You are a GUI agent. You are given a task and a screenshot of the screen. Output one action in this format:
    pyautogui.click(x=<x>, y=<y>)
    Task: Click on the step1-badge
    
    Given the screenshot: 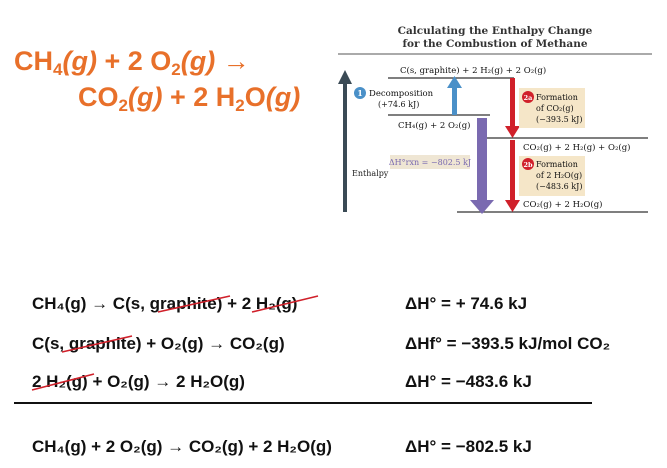 What is the action you would take?
    pyautogui.click(x=360, y=93)
    